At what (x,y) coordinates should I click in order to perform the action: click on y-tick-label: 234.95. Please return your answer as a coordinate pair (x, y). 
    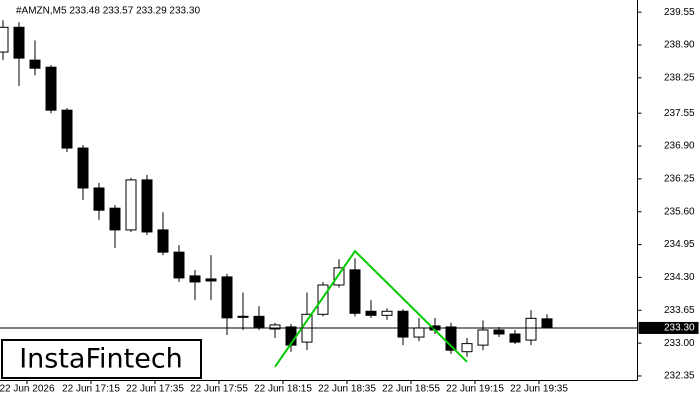
    Looking at the image, I should click on (679, 244).